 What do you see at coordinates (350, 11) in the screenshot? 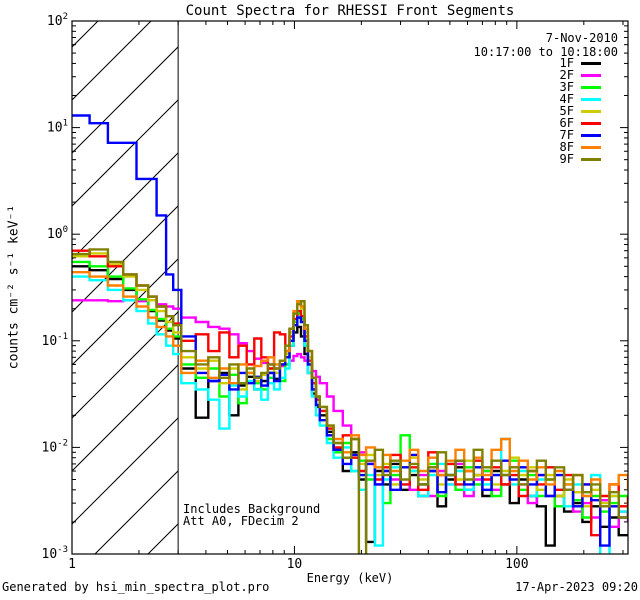
I see `chart-title: Count Spectra for RHESSI Front Segments` at bounding box center [350, 11].